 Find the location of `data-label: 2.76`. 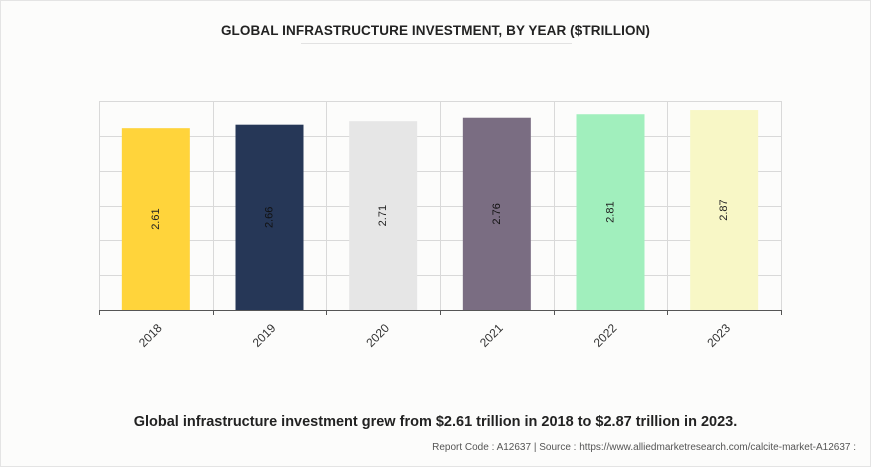

data-label: 2.76 is located at coordinates (497, 213).